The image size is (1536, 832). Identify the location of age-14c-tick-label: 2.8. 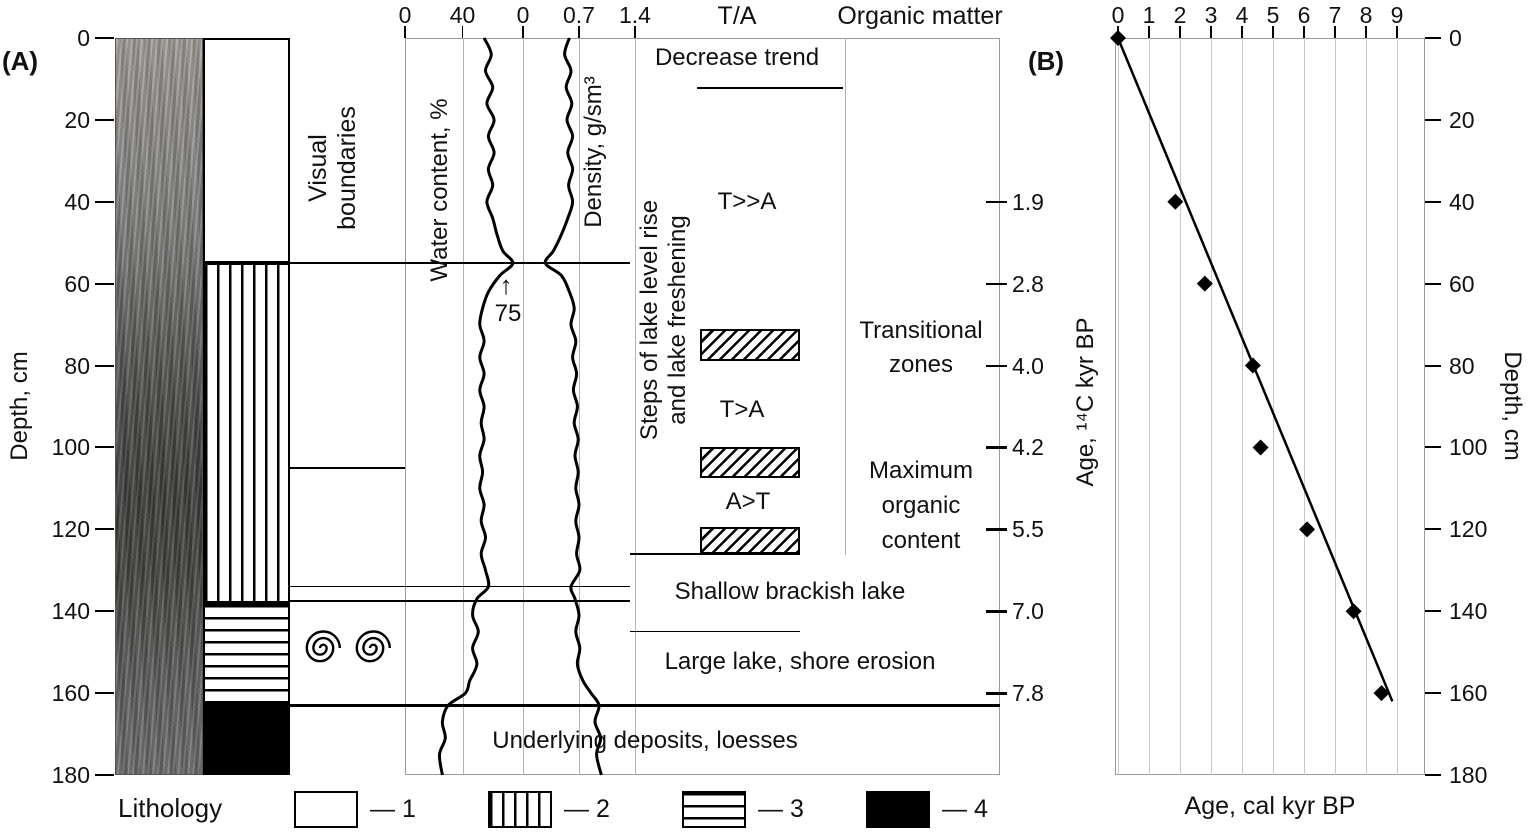
(1028, 283).